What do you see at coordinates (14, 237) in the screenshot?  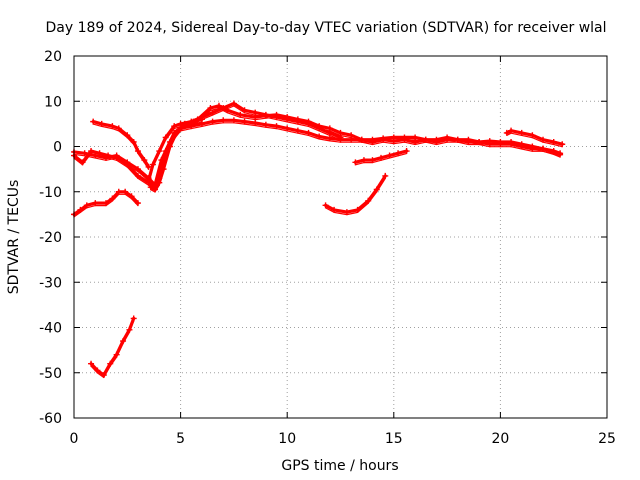 I see `y-axis-label: SDTVAR / TECUs` at bounding box center [14, 237].